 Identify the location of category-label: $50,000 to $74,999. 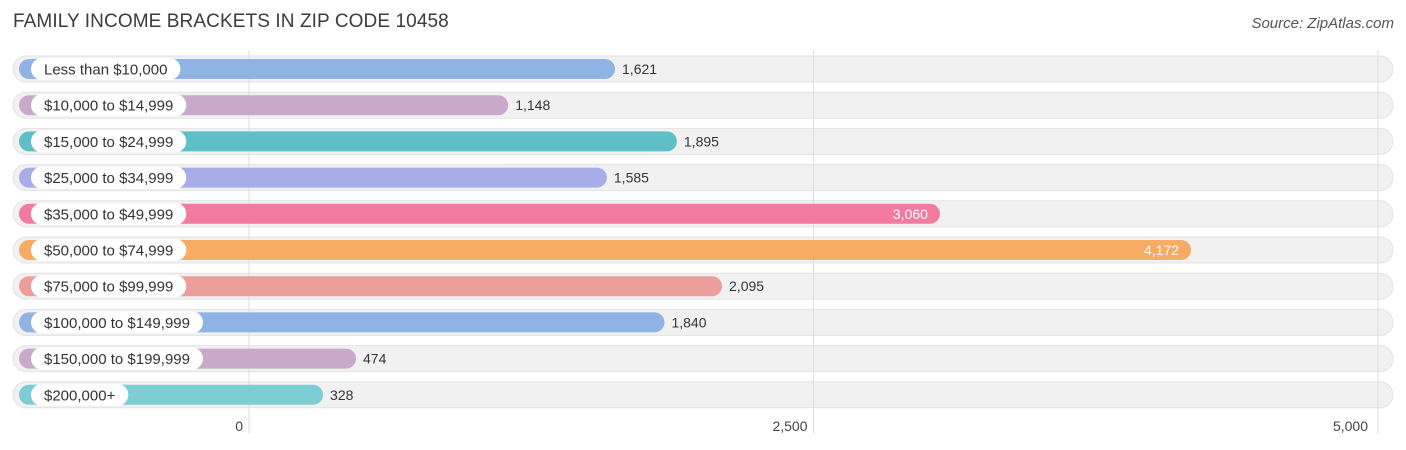
(108, 251).